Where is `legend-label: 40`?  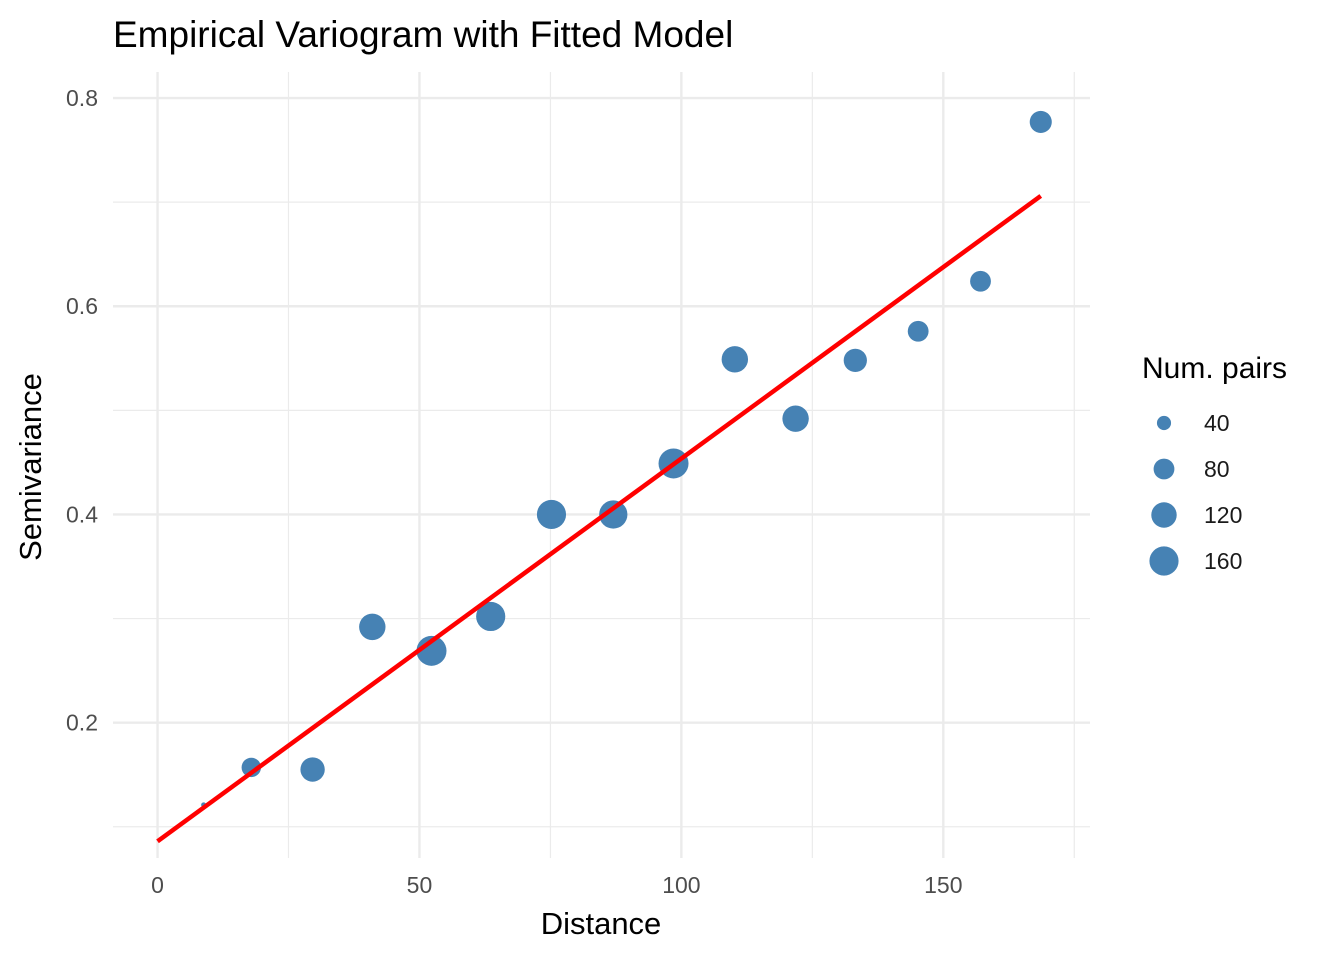
legend-label: 40 is located at coordinates (1217, 423).